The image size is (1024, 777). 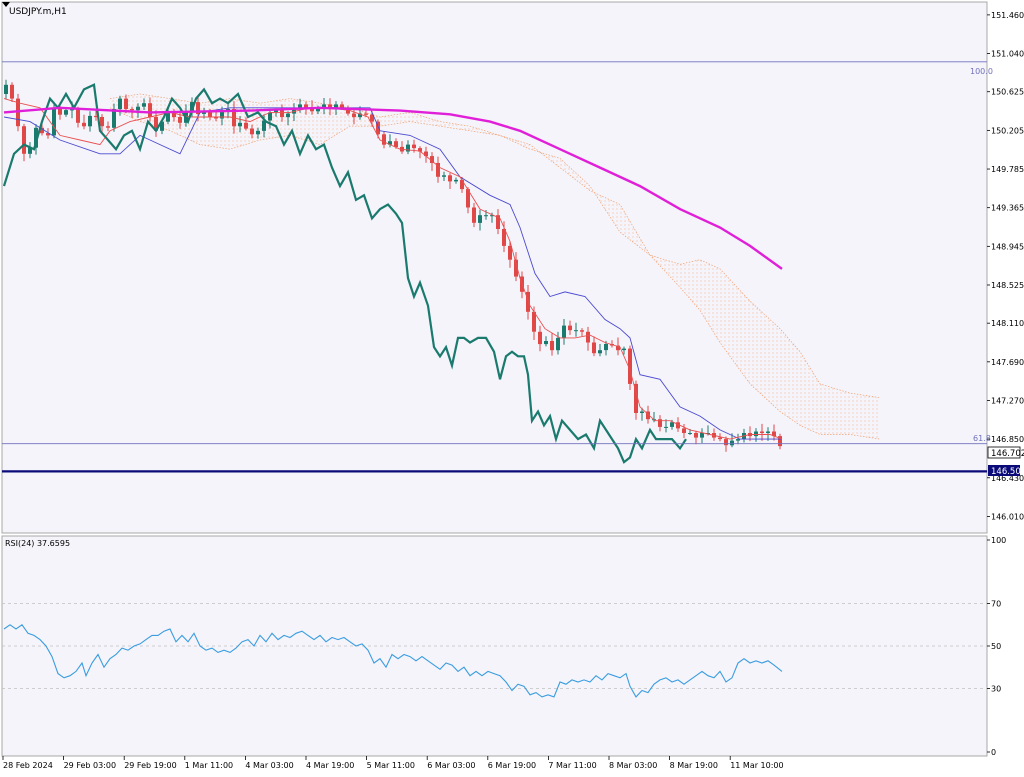 What do you see at coordinates (209, 765) in the screenshot?
I see `time-tick-label: 1 Mar 11:00` at bounding box center [209, 765].